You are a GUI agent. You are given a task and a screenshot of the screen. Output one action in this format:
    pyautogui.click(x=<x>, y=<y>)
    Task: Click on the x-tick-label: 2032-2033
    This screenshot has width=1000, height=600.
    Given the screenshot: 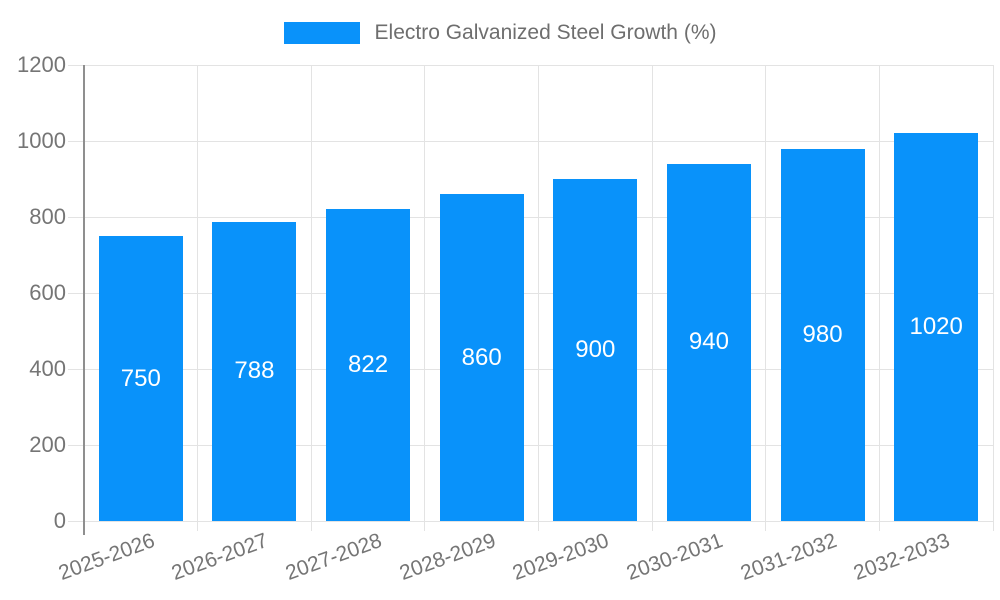 What is the action you would take?
    pyautogui.click(x=902, y=557)
    